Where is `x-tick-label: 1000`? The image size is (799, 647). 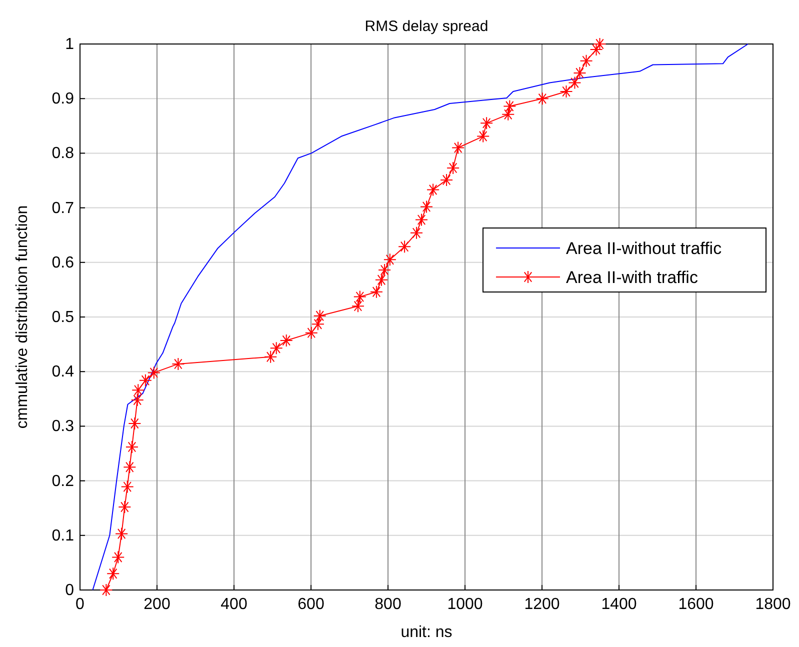
x-tick-label: 1000 is located at coordinates (465, 604).